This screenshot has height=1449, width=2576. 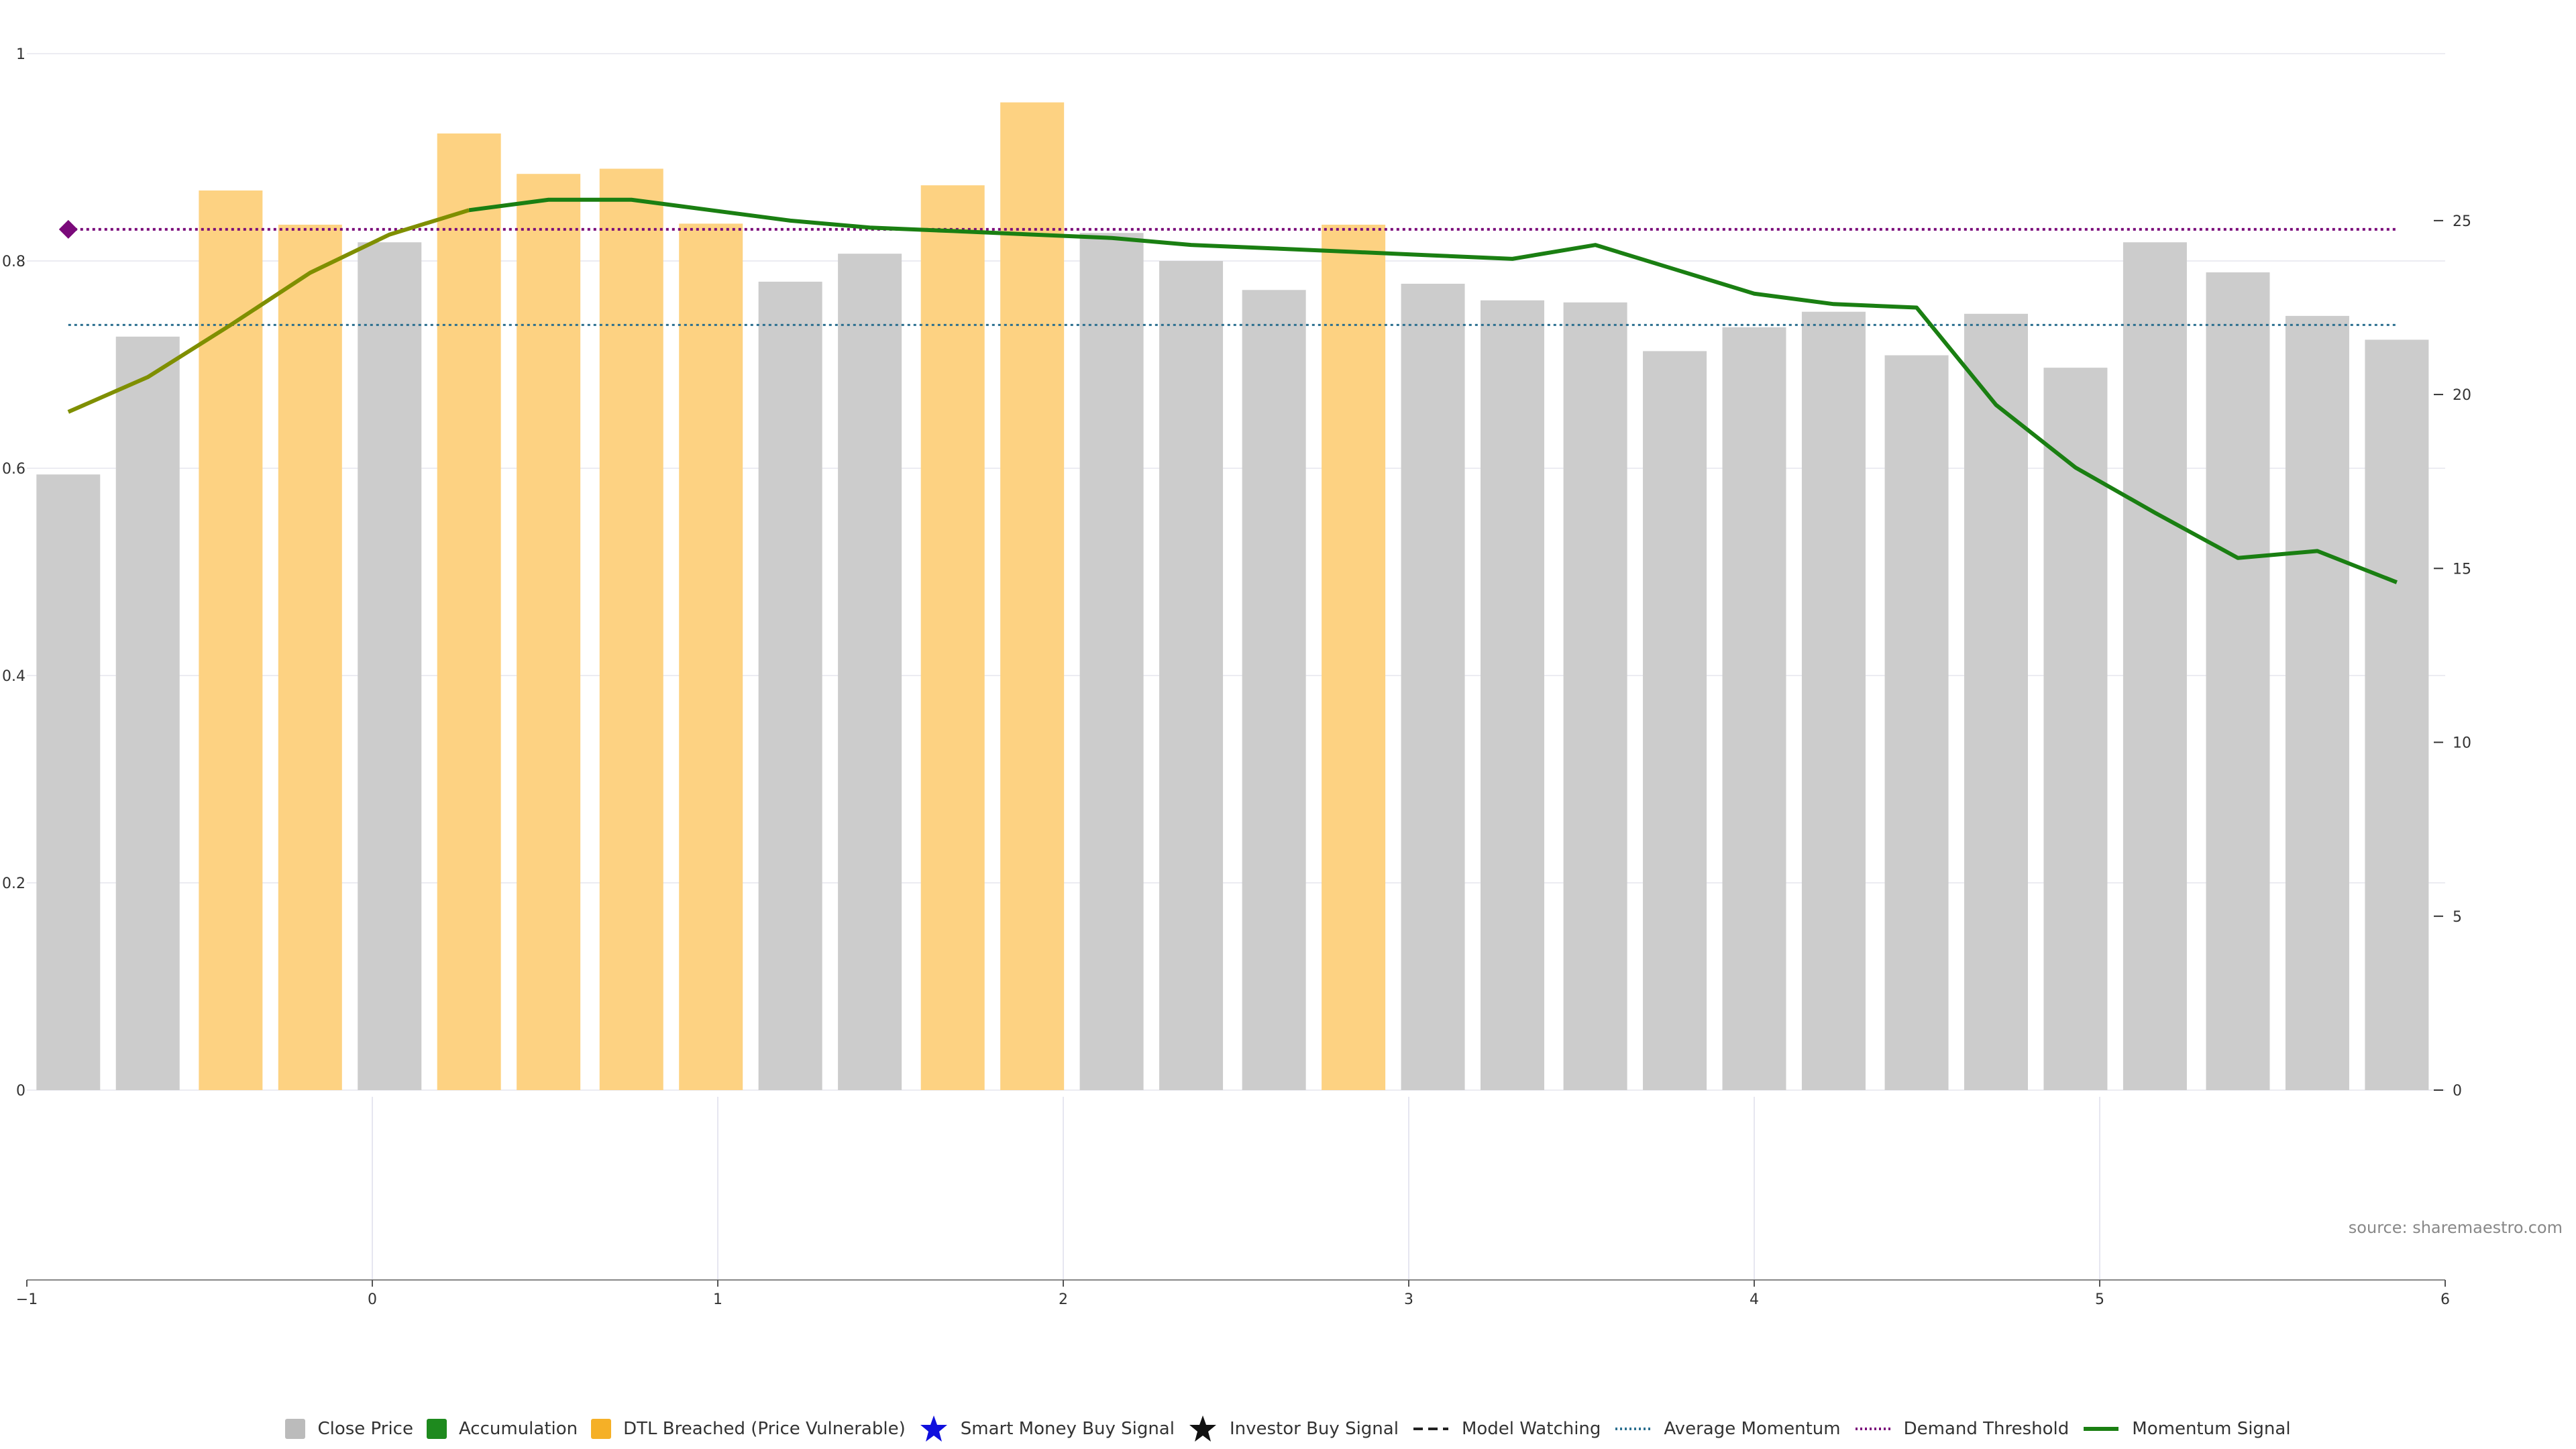 I want to click on legend-item: Close Price, so click(x=349, y=1429).